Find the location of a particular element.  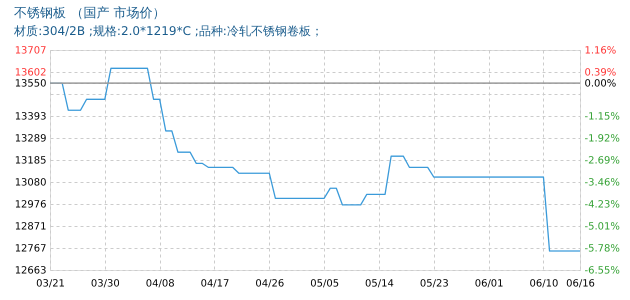

y-tick-label: 13185 is located at coordinates (30, 161).